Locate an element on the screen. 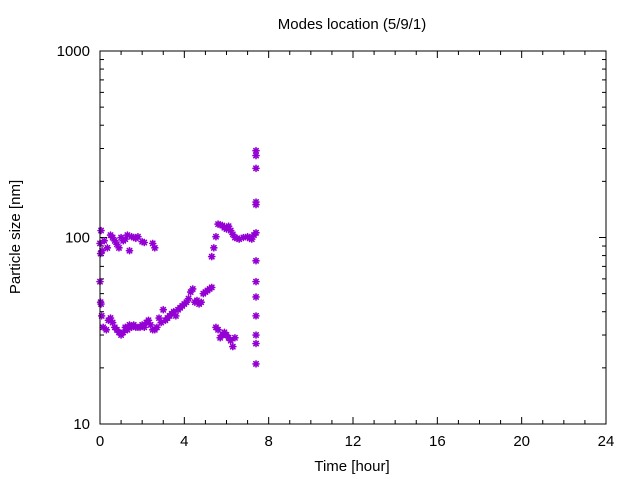 The image size is (640, 480). x-tick-label: 16 is located at coordinates (437, 441).